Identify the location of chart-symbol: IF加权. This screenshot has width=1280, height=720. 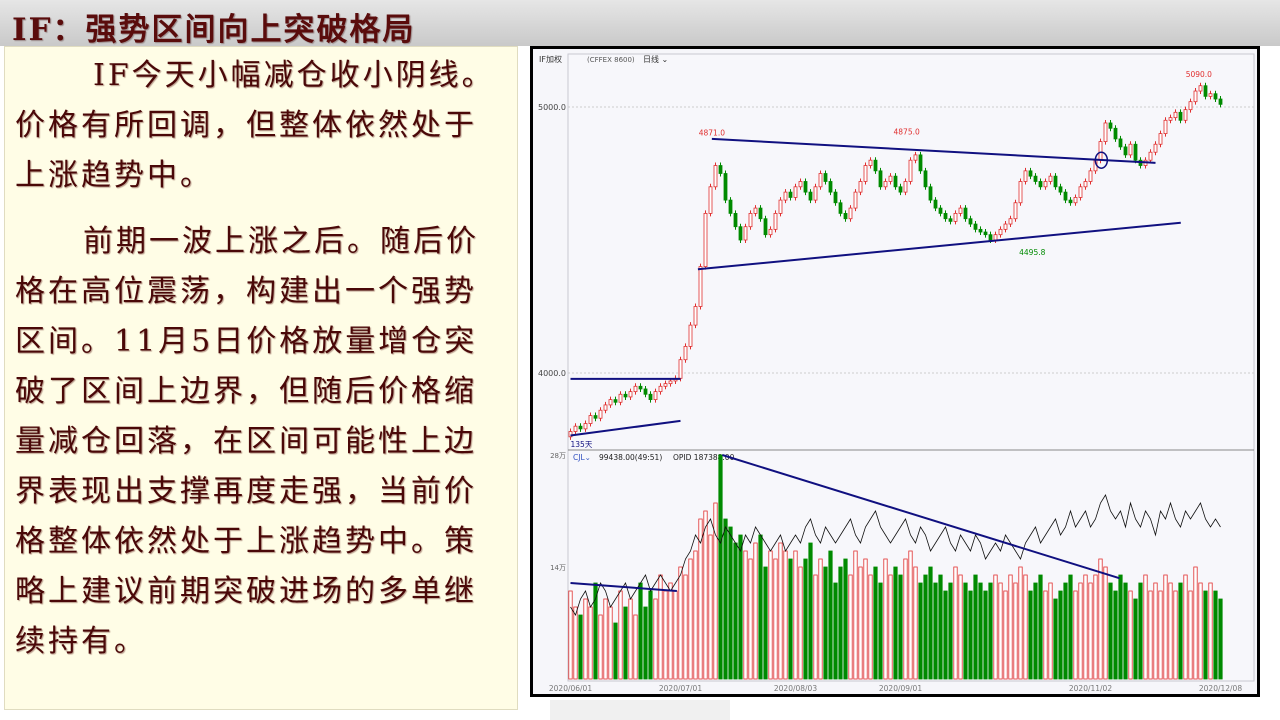
(550, 59).